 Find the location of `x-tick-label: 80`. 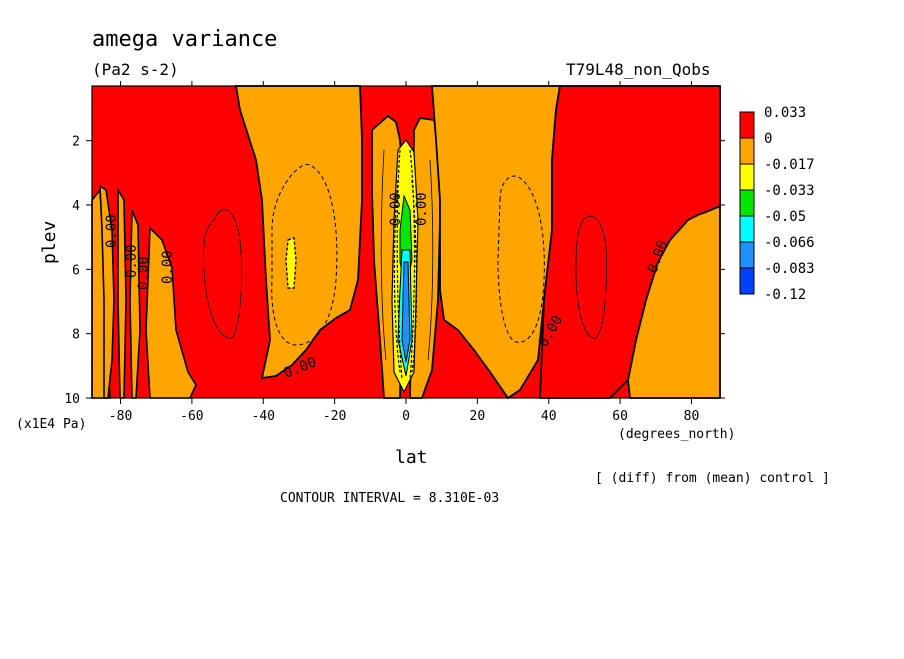

x-tick-label: 80 is located at coordinates (692, 416).